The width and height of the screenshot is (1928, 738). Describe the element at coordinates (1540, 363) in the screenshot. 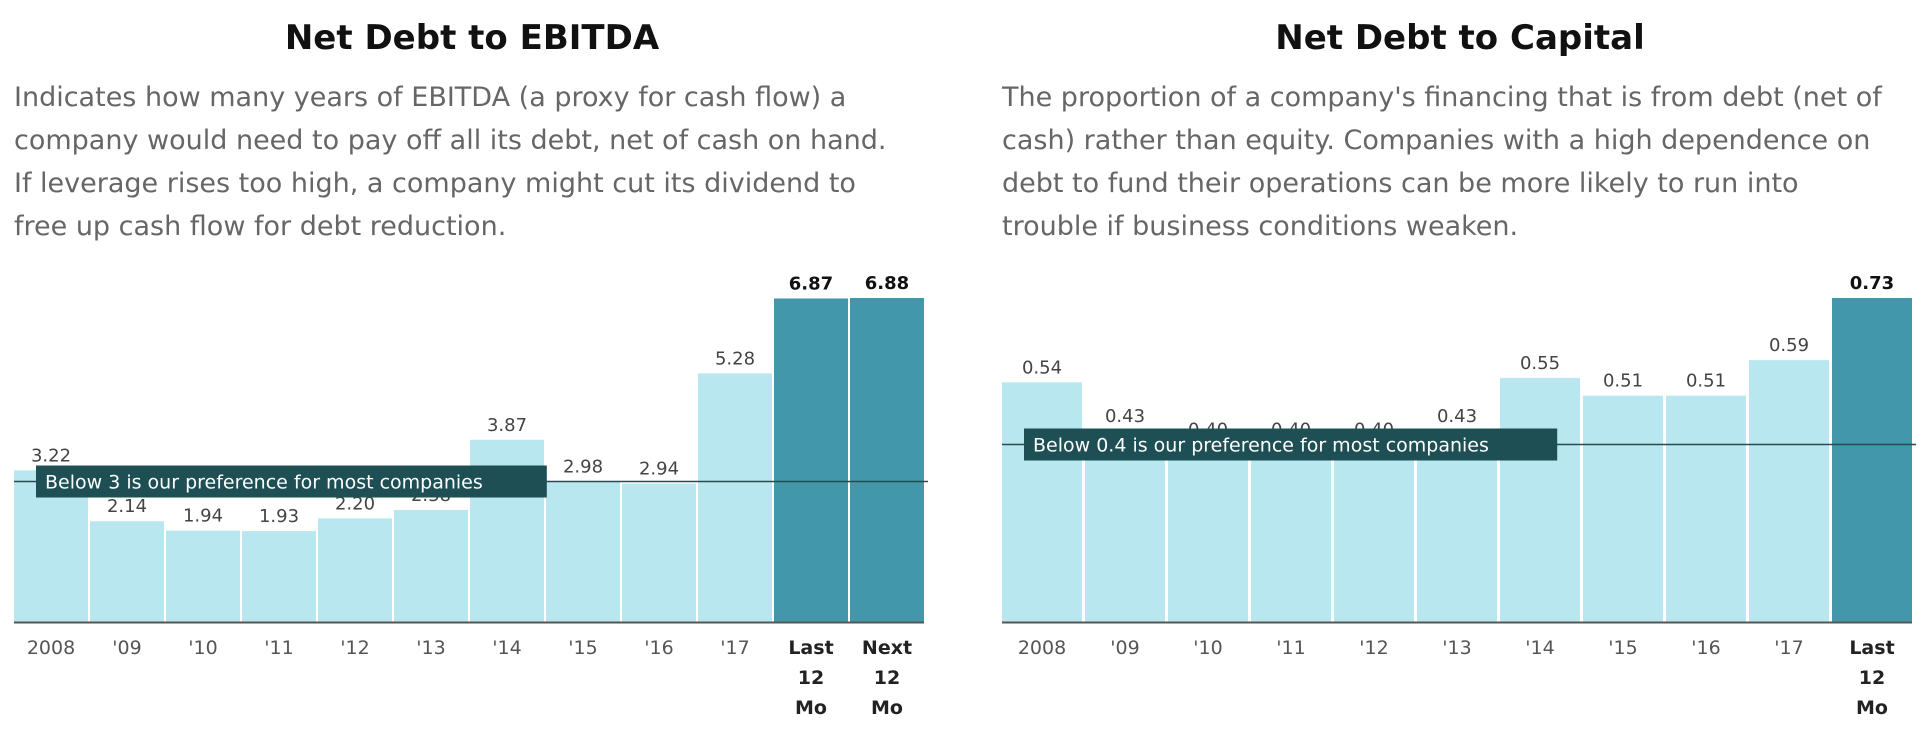

I see `bar-value-label: 0.55` at that location.